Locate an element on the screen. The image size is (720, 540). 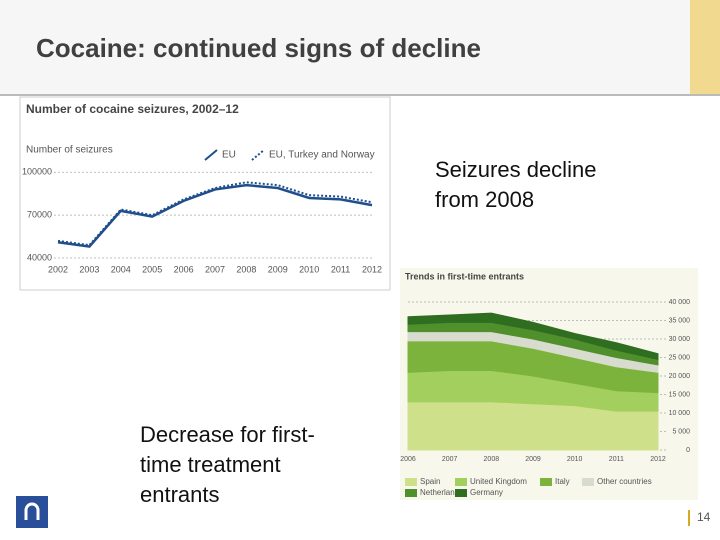
legend-label: EU, Turkey and Norway is located at coordinates (322, 155).